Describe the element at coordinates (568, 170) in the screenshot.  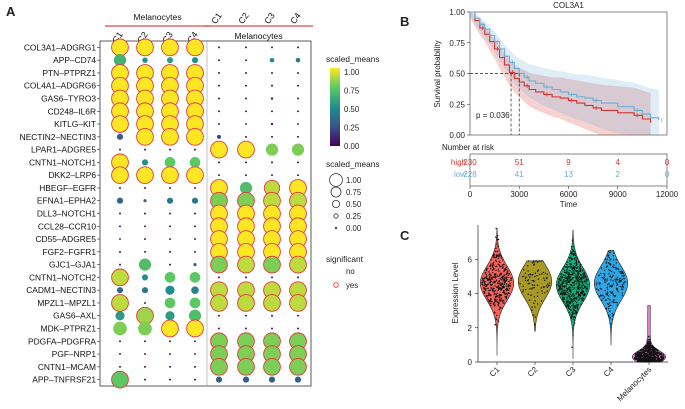
I see `risk-frame` at that location.